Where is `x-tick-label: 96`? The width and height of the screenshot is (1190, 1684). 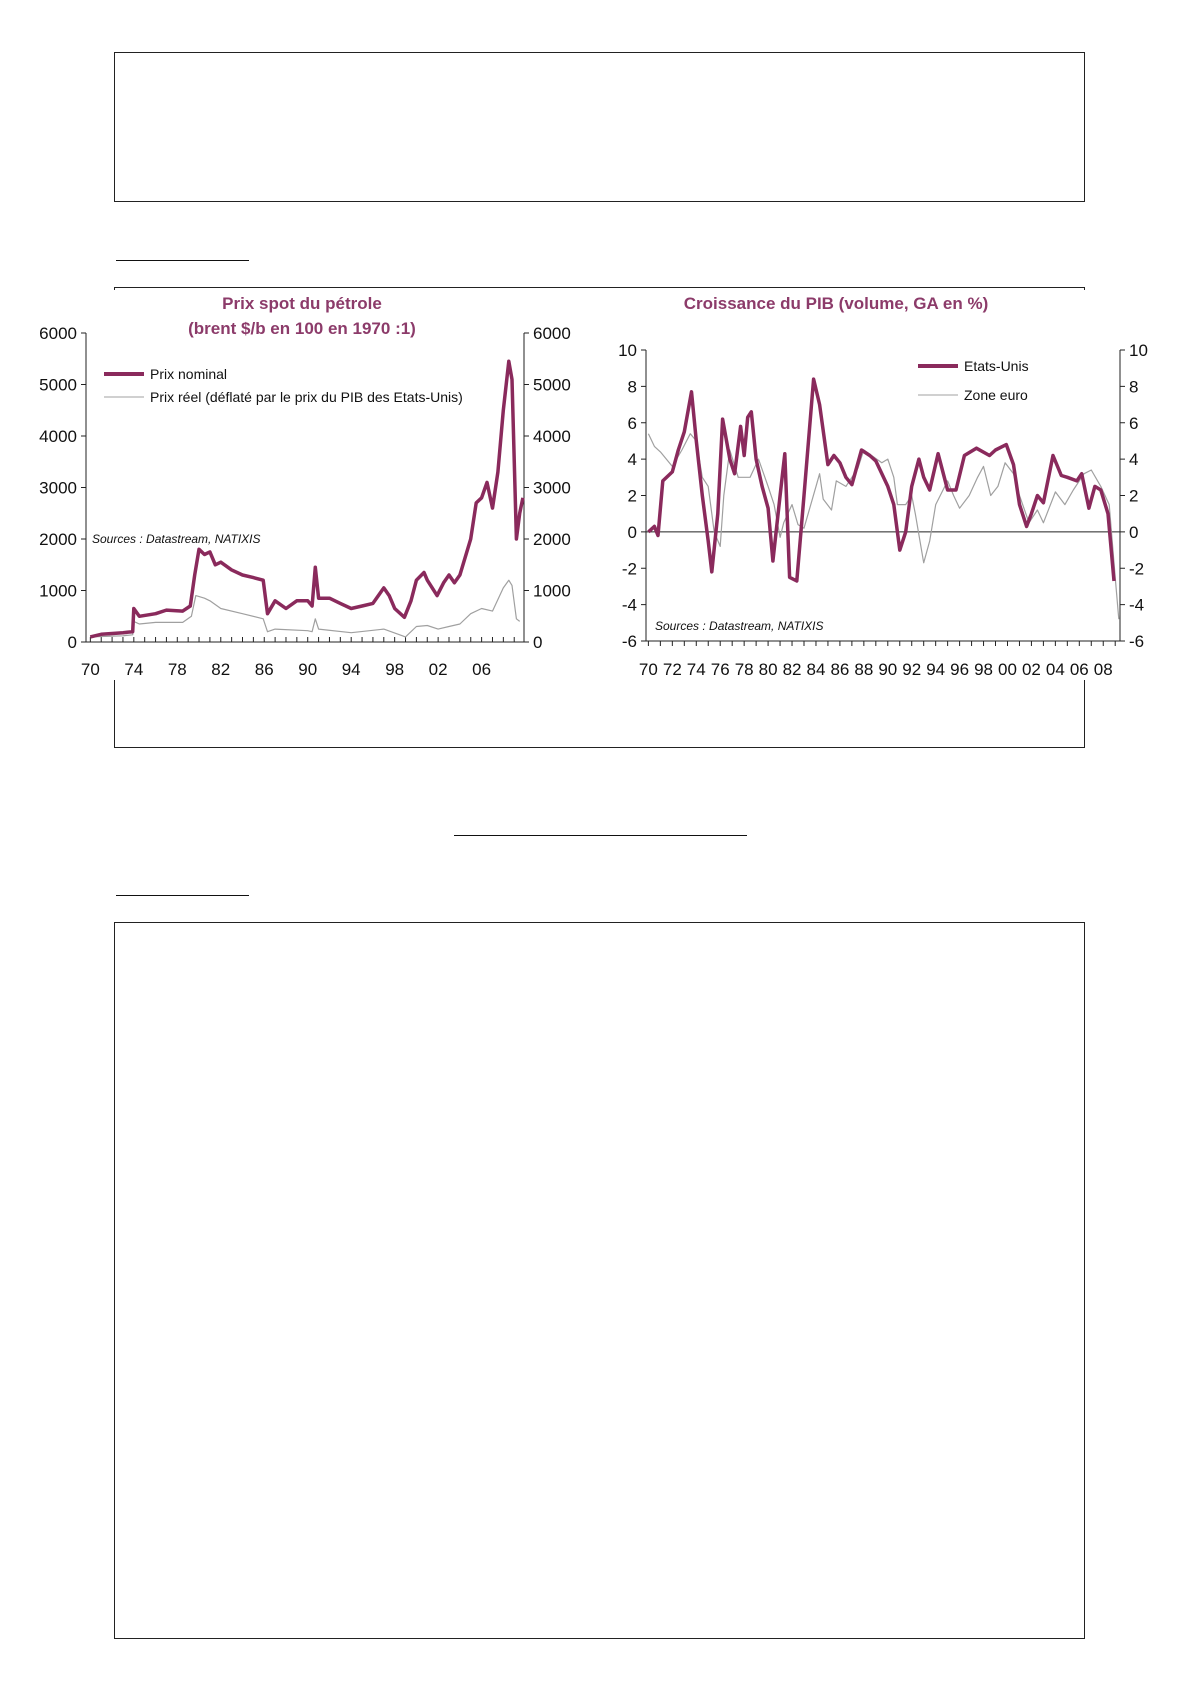 x-tick-label: 96 is located at coordinates (959, 669).